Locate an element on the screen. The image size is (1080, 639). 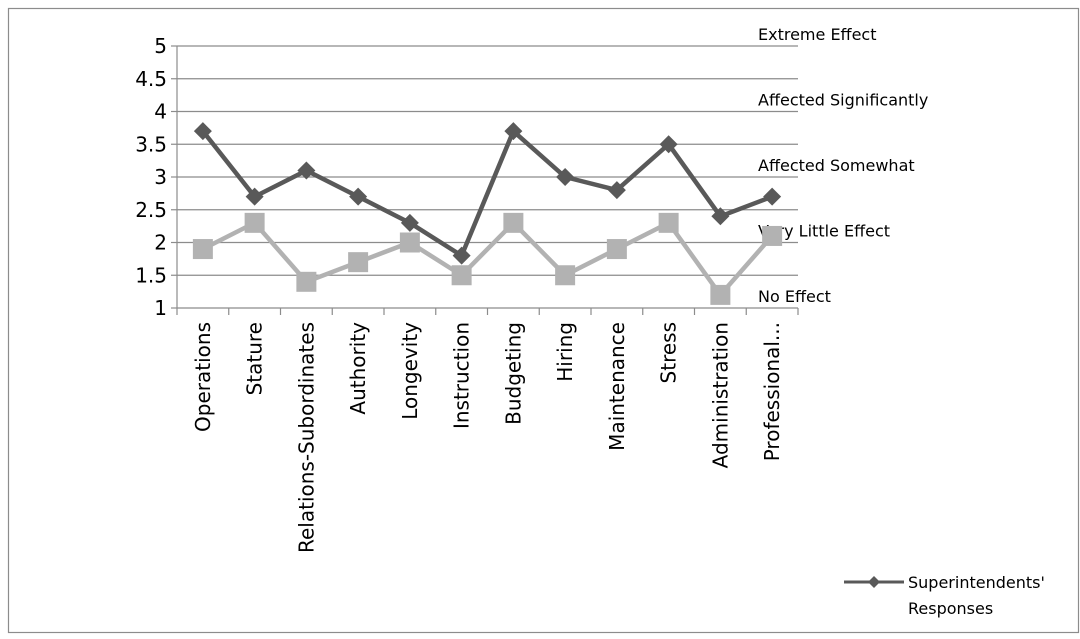
y-tick-label: 3 is located at coordinates (160, 177).